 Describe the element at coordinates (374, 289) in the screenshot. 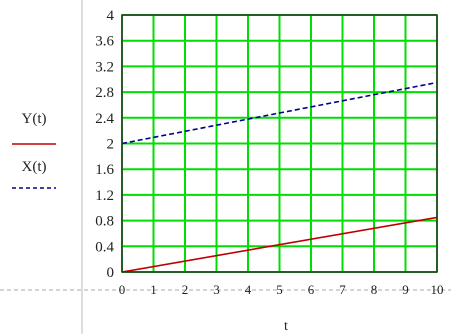

I see `x-tick-label-8: 8` at that location.